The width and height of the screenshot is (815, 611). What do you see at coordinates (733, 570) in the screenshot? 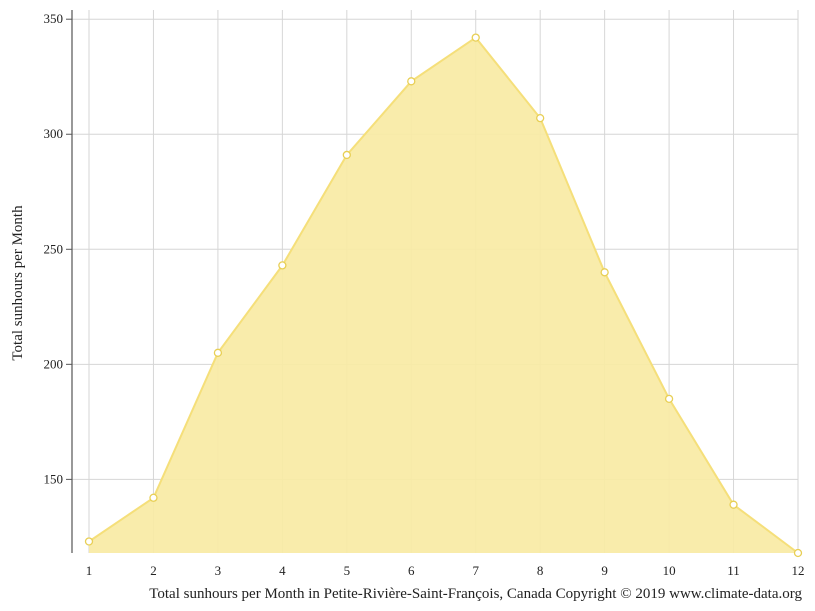
I see `x-tick-label: 11` at bounding box center [733, 570].